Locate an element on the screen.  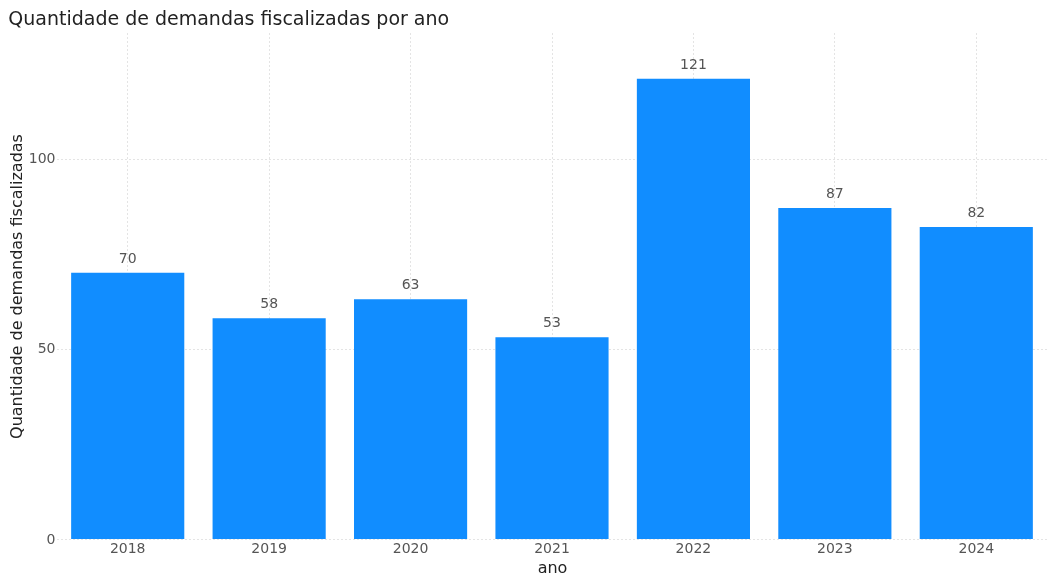
data-label: 82 is located at coordinates (976, 212).